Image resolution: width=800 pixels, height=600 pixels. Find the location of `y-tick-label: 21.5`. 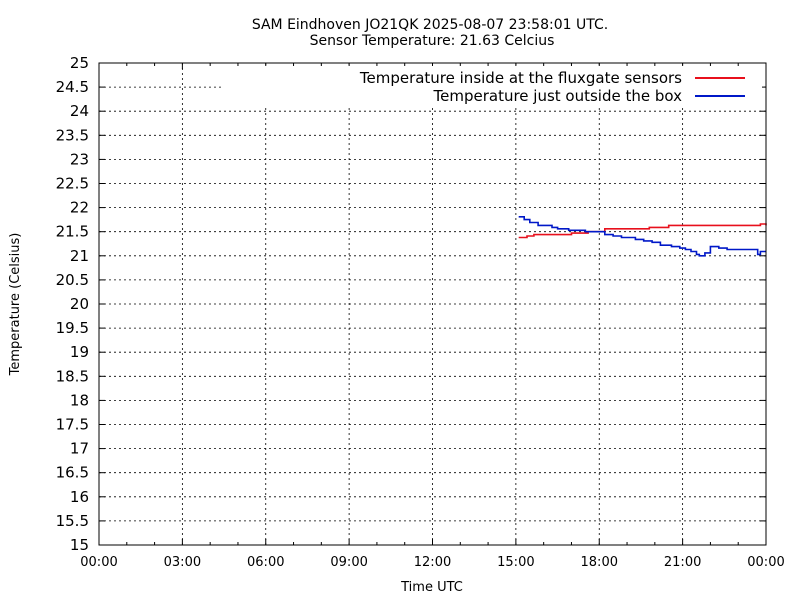

y-tick-label: 21.5 is located at coordinates (72, 232).